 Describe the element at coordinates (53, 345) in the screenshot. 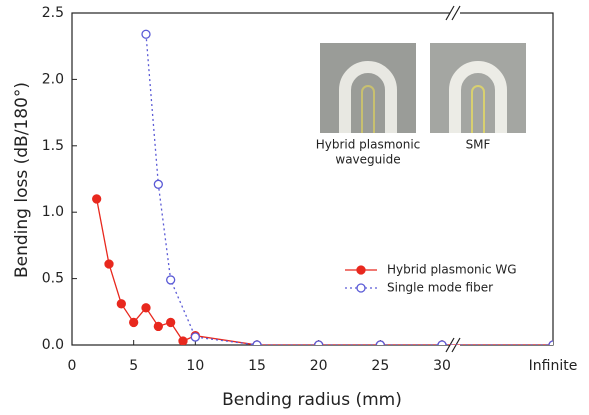

I see `y-tick-label: 0.0` at that location.